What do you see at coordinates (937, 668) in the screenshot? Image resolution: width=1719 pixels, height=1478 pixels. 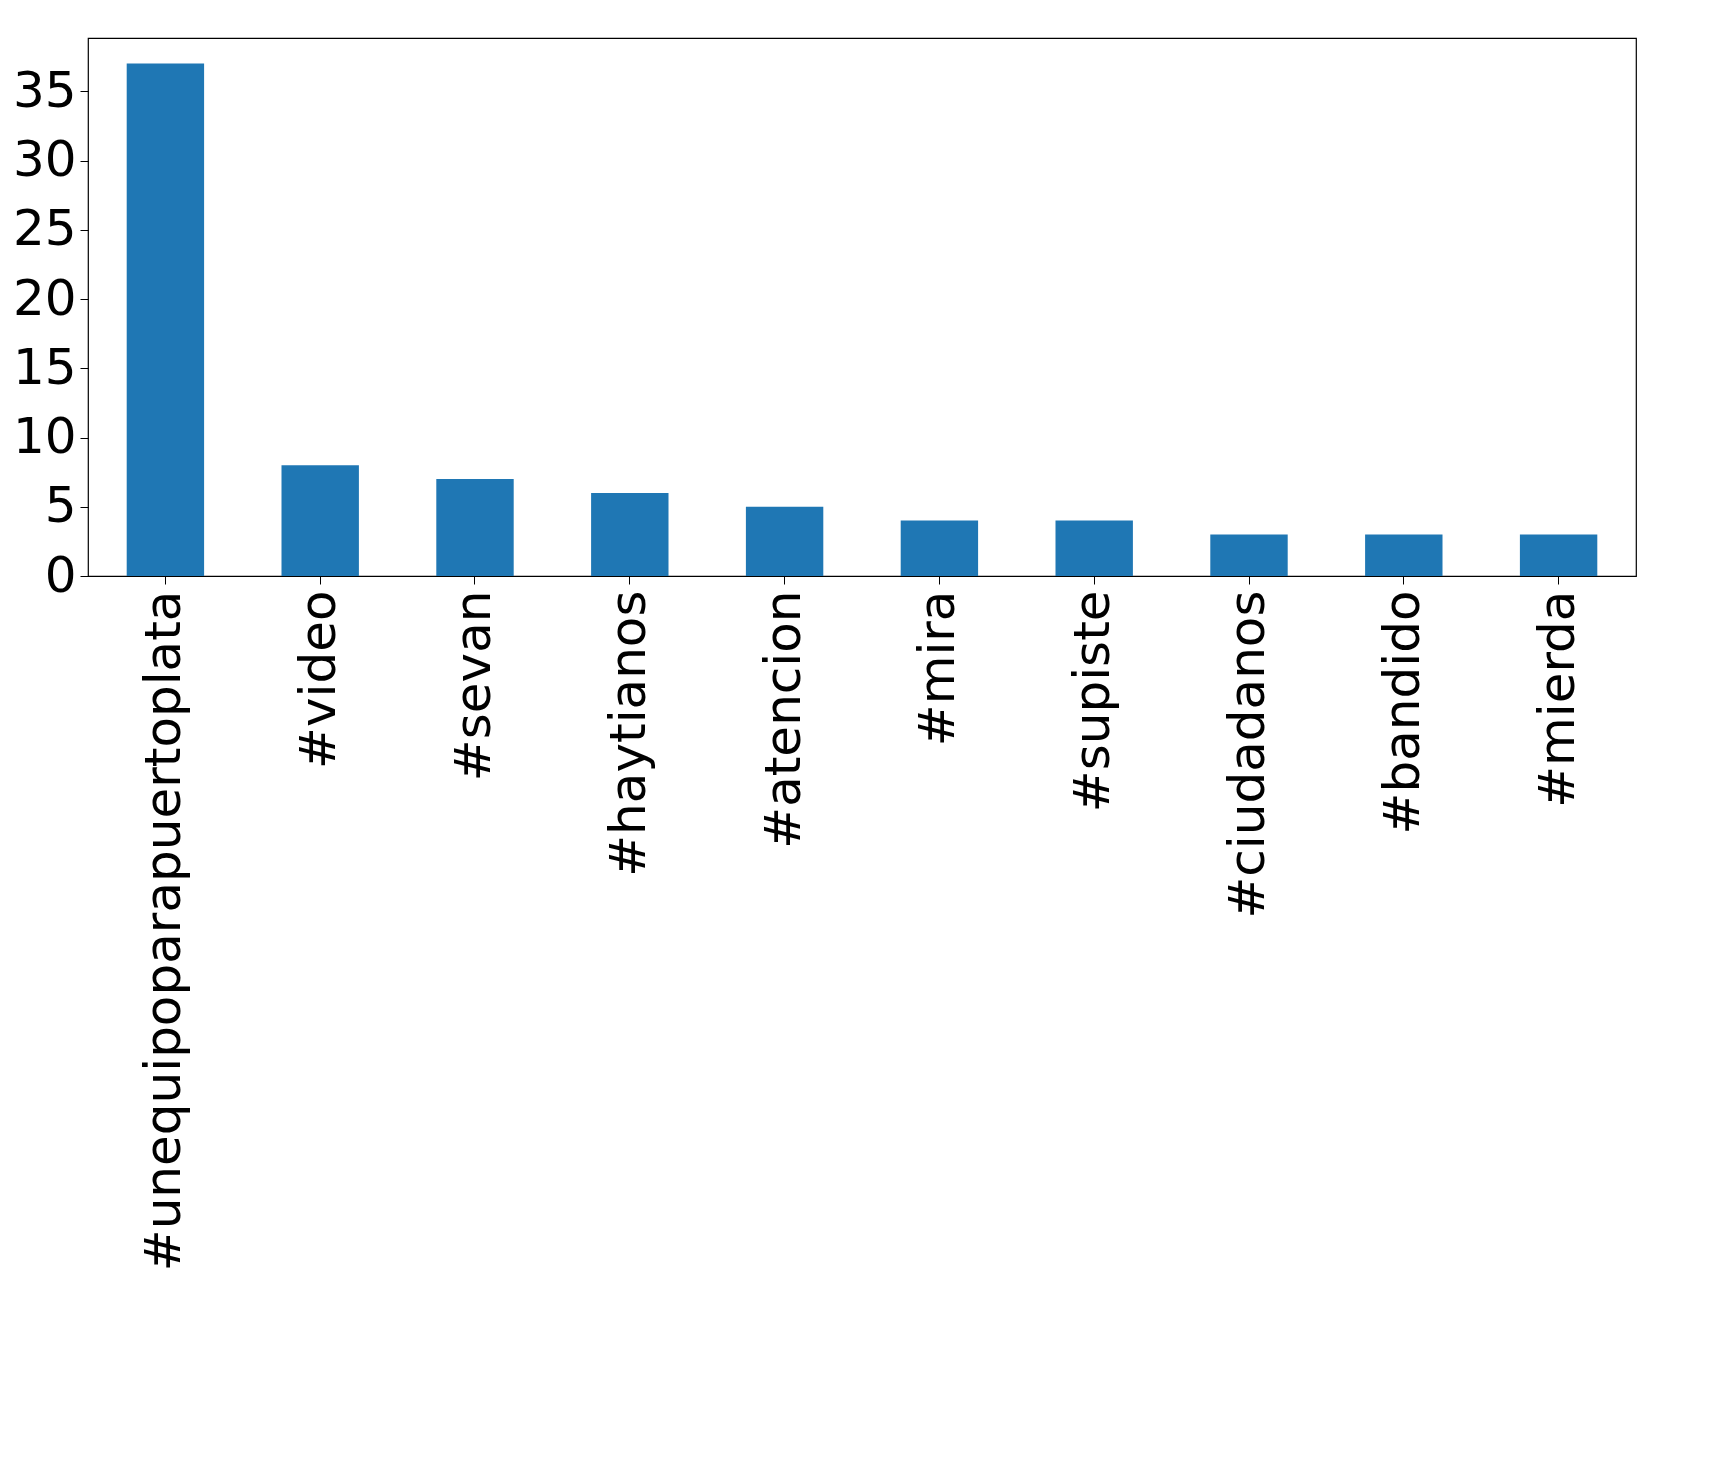 I see `x-tick-label: #mira` at bounding box center [937, 668].